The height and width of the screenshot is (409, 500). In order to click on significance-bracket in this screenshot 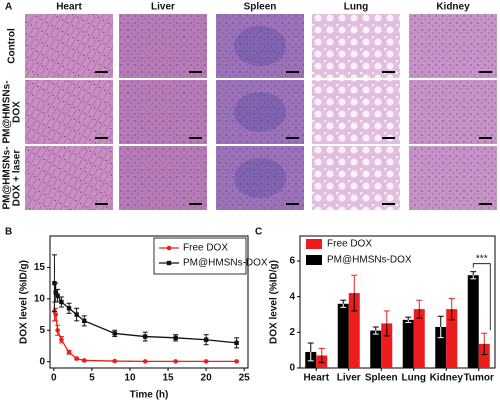, I will do `click(481, 297)`.